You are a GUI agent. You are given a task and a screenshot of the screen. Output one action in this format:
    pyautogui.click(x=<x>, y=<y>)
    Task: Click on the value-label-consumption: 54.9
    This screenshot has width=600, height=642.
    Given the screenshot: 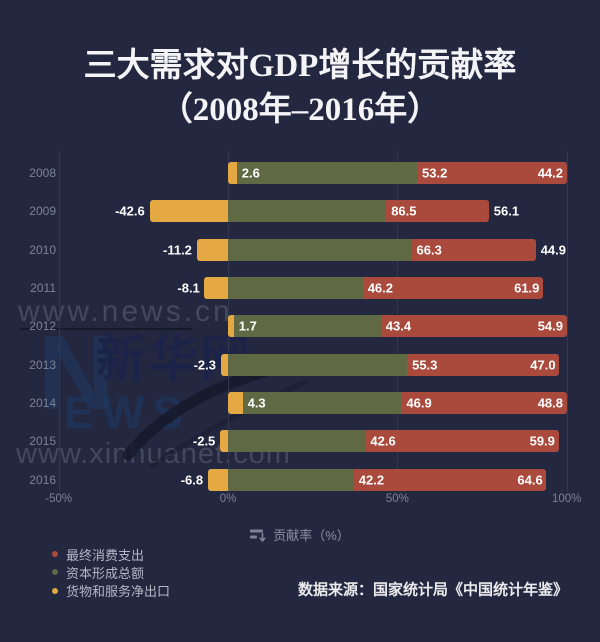 What is the action you would take?
    pyautogui.click(x=550, y=326)
    